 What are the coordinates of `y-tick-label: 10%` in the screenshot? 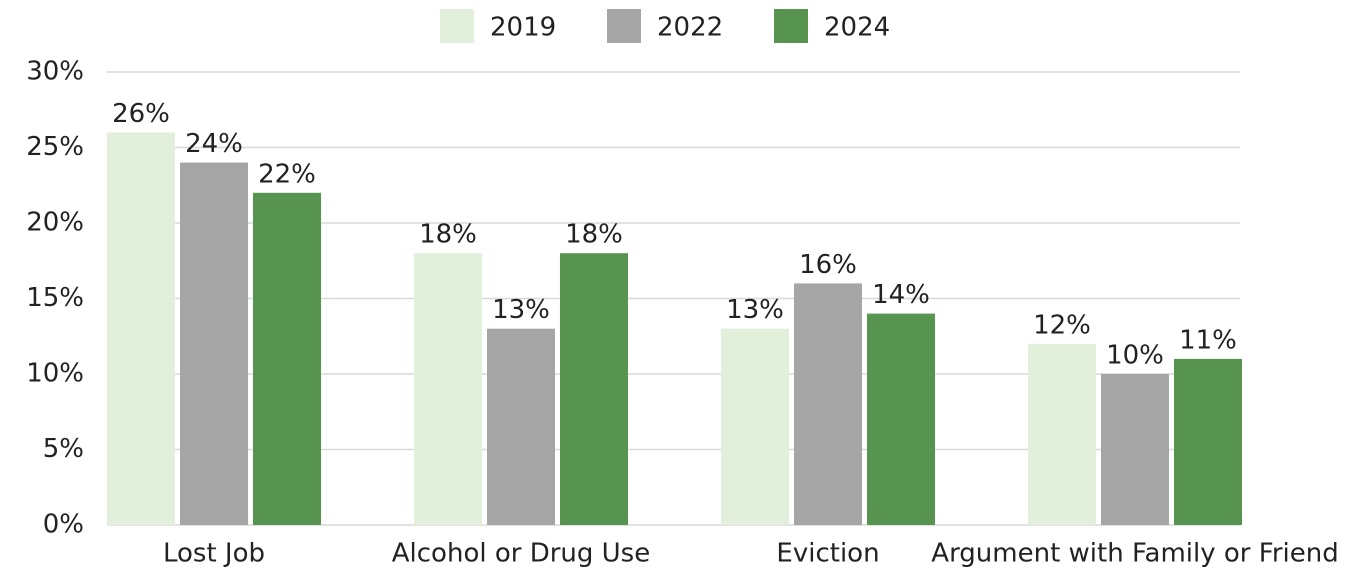 It's located at (55, 374).